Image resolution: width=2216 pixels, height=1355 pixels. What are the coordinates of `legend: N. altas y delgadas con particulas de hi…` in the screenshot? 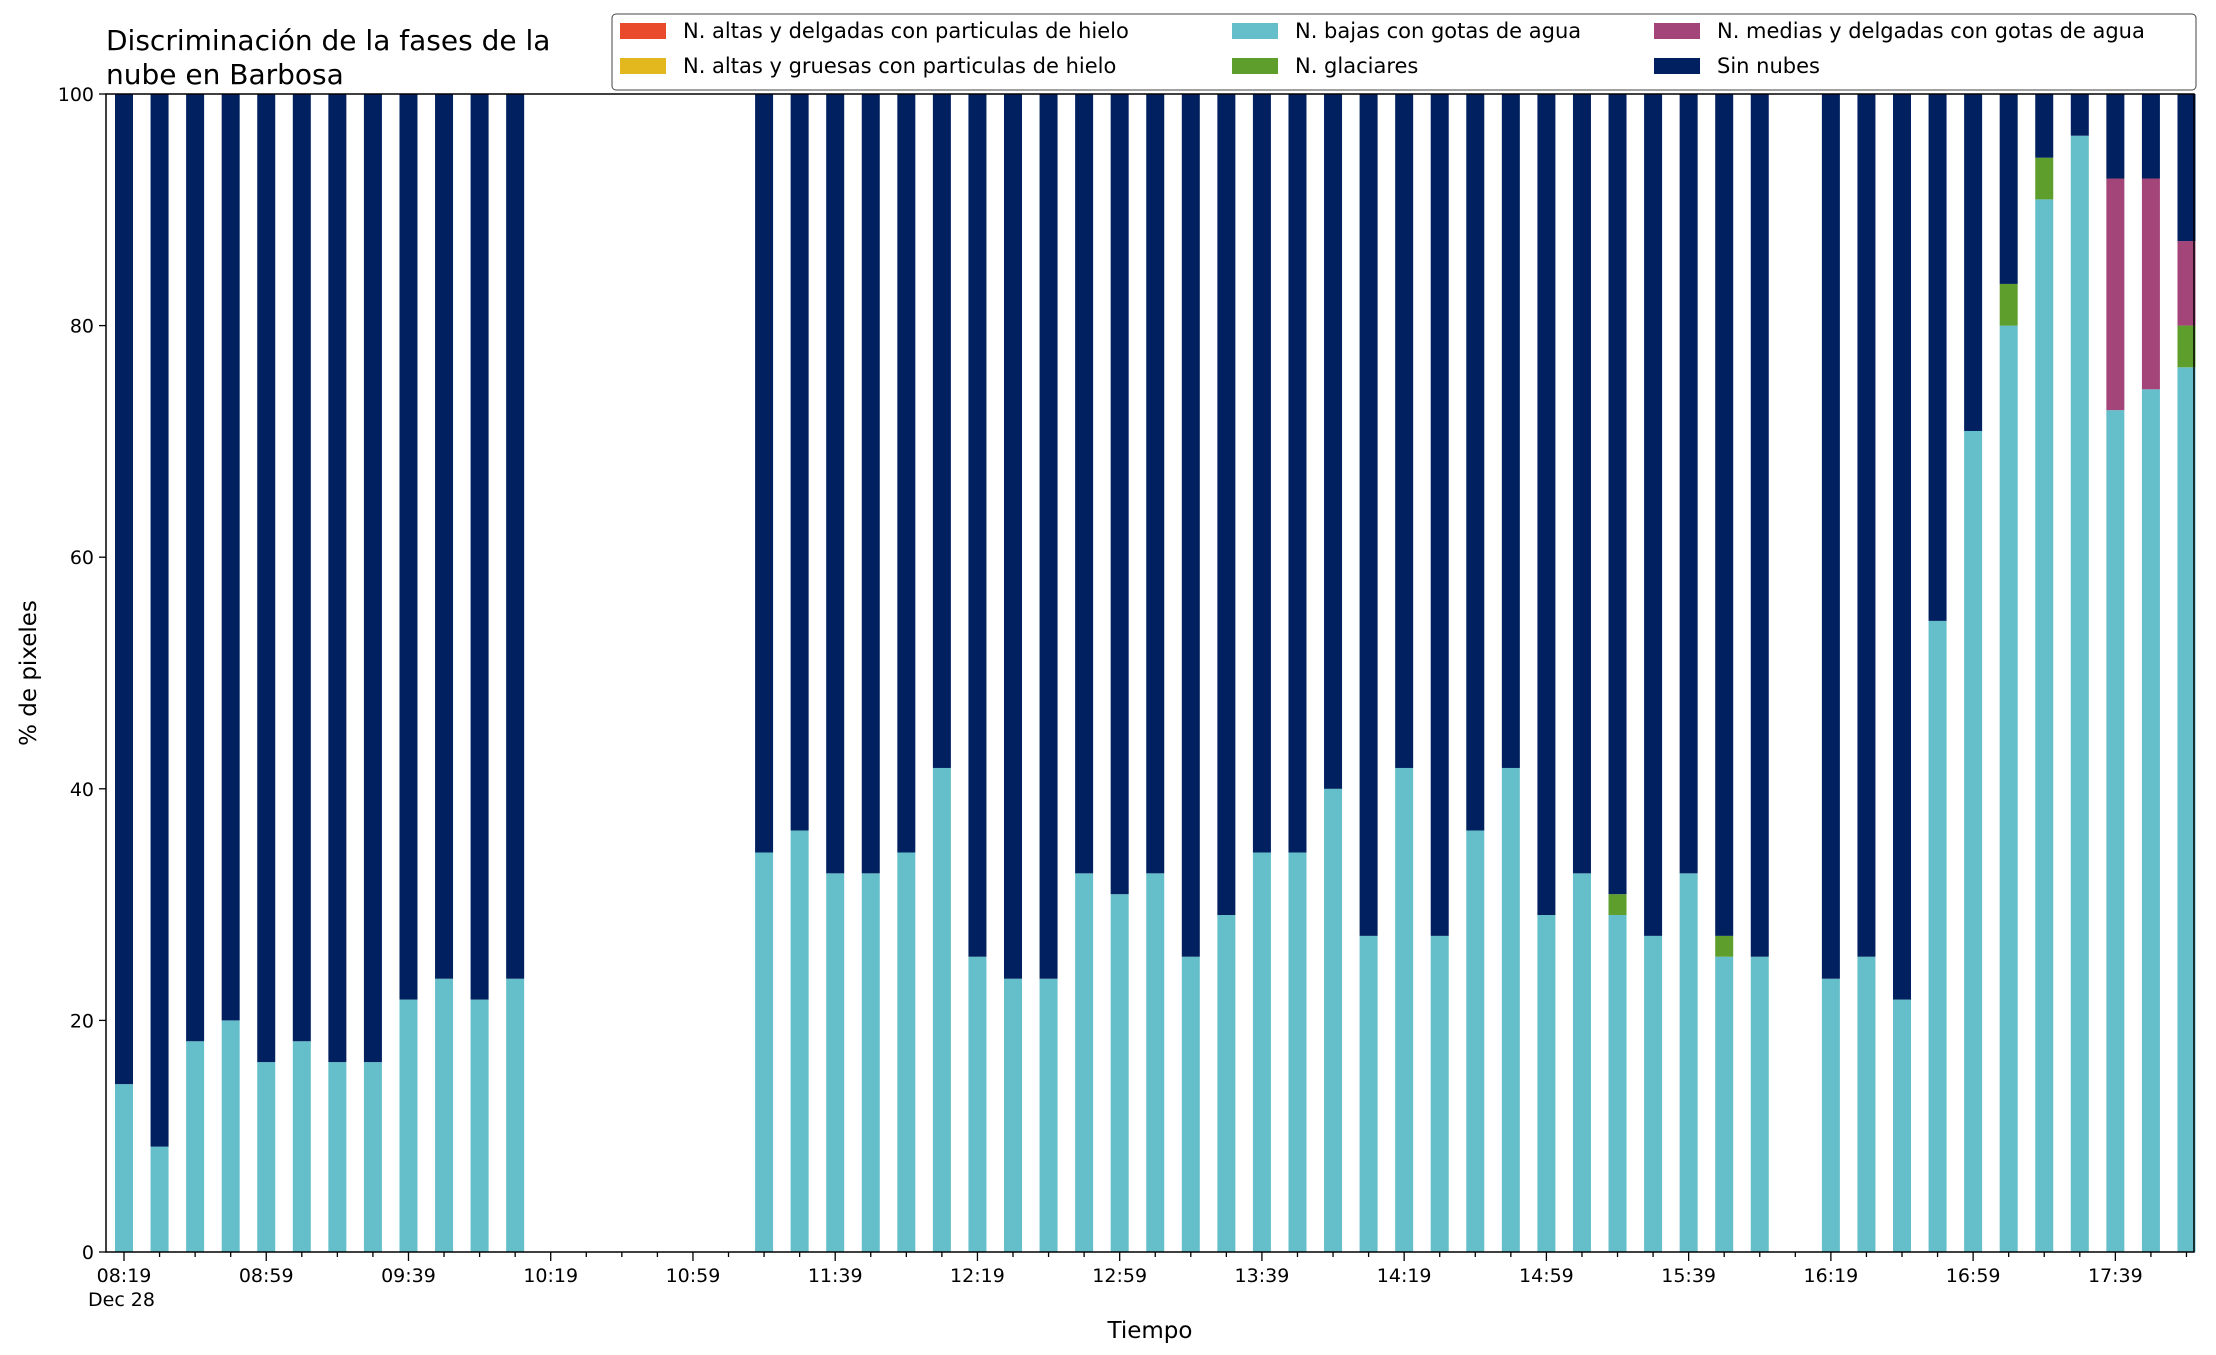 It's located at (1404, 52).